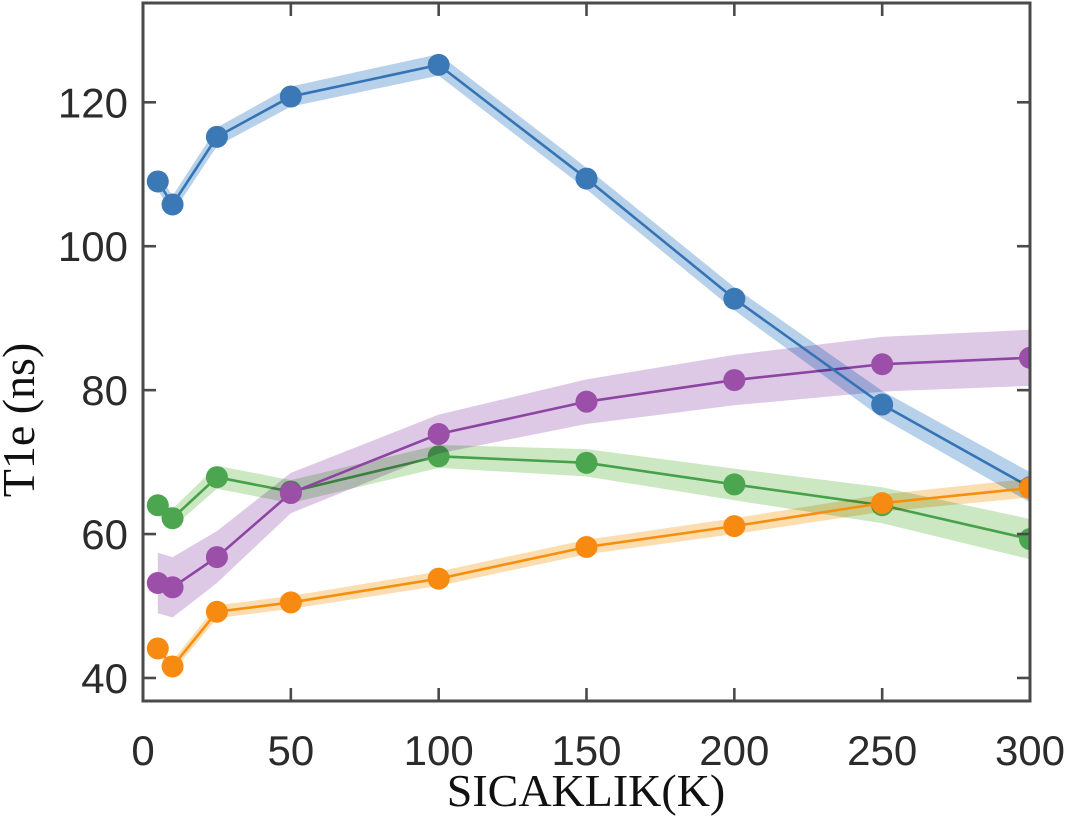  What do you see at coordinates (22, 420) in the screenshot?
I see `y-axis-title: T1e (ns)` at bounding box center [22, 420].